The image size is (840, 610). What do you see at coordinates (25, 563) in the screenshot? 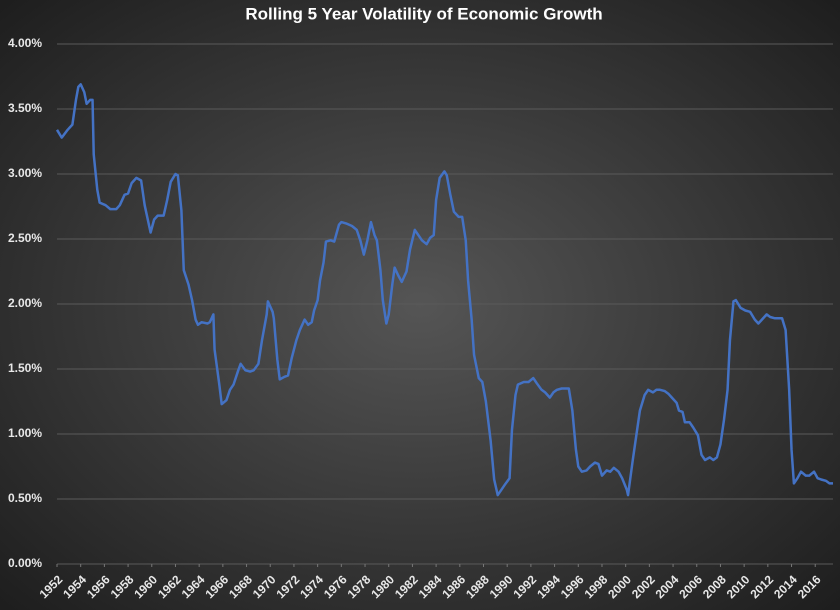
I see `y-tick-label: 0.00%` at bounding box center [25, 563].